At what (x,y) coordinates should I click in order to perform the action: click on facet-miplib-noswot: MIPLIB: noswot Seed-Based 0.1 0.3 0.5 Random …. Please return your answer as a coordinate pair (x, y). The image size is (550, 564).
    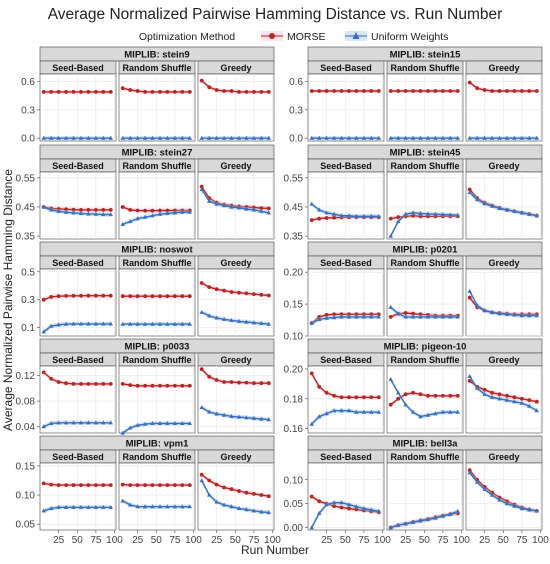
    Looking at the image, I should click on (148, 289).